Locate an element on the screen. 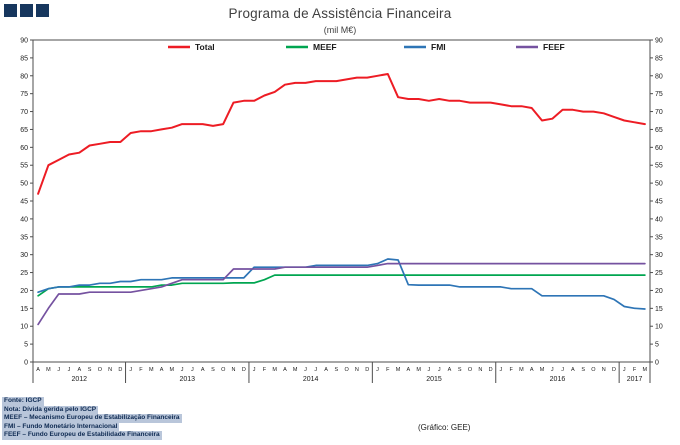 This screenshot has height=445, width=680. chart-subtitle: (mil M€) is located at coordinates (340, 30).